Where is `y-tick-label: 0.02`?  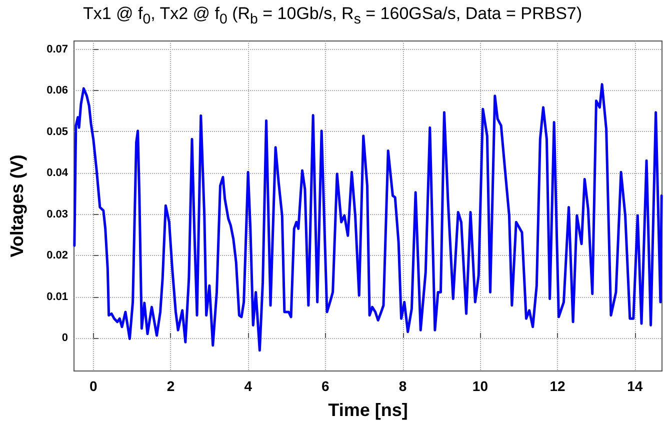 y-tick-label: 0.02 is located at coordinates (57, 256).